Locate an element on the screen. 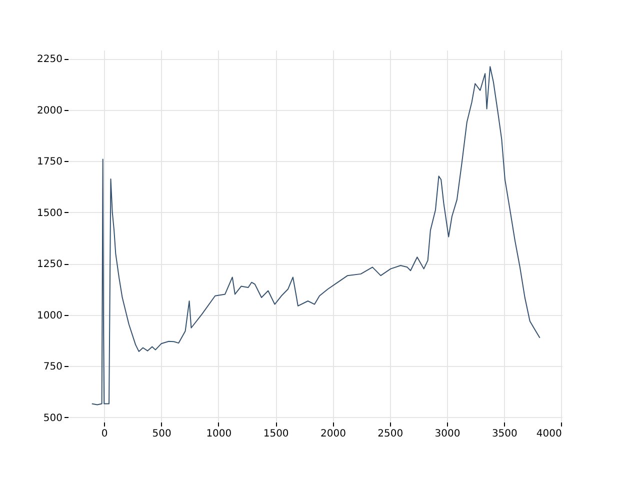 The width and height of the screenshot is (640, 480). y-tick-label: 500 is located at coordinates (52, 418).